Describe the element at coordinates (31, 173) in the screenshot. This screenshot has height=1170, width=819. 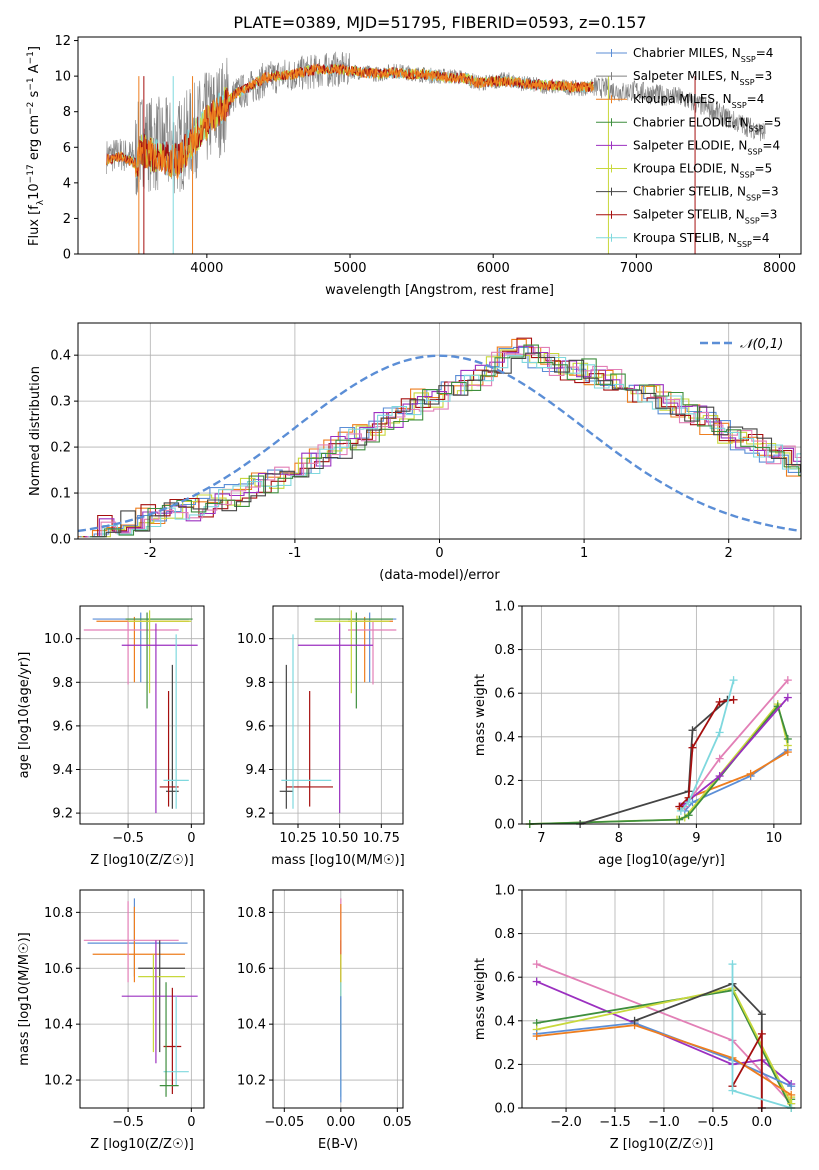
I see `y-axis-label-part: −17` at that location.